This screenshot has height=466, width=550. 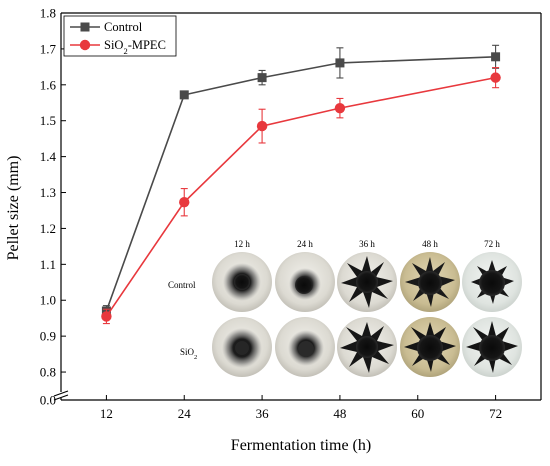 What do you see at coordinates (367, 347) in the screenshot?
I see `micrograph-sio2-36h` at bounding box center [367, 347].